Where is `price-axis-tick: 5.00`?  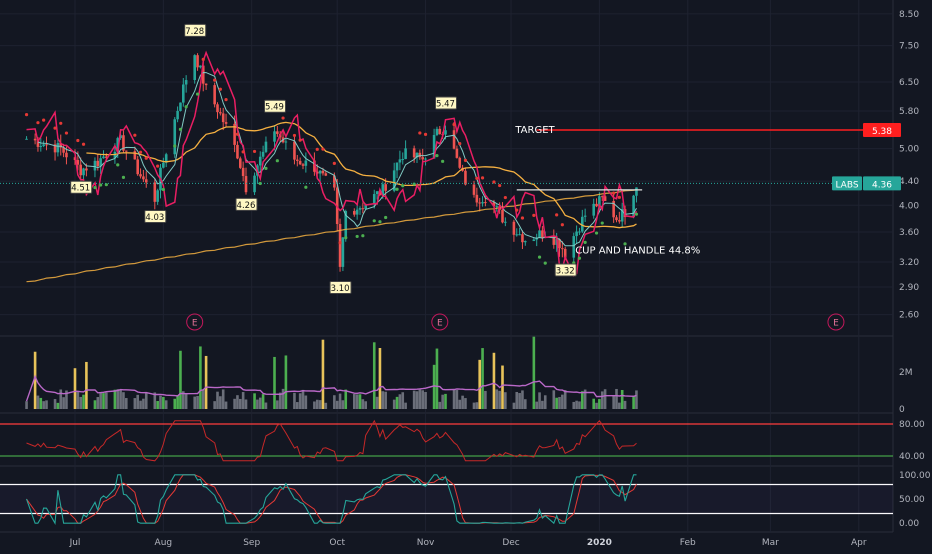 price-axis-tick: 5.00 is located at coordinates (909, 150).